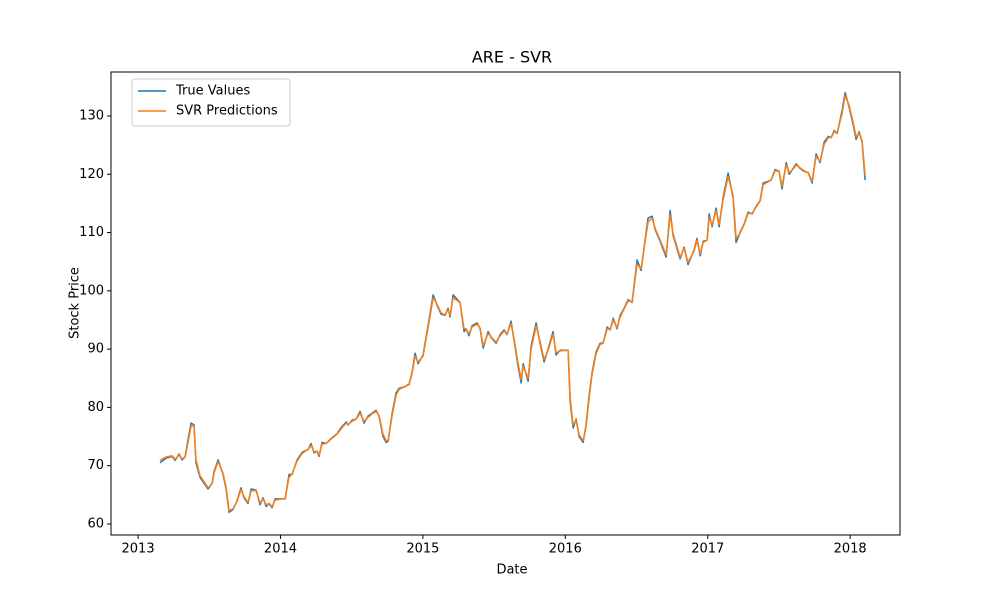  I want to click on y-tick-label: 70, so click(95, 465).